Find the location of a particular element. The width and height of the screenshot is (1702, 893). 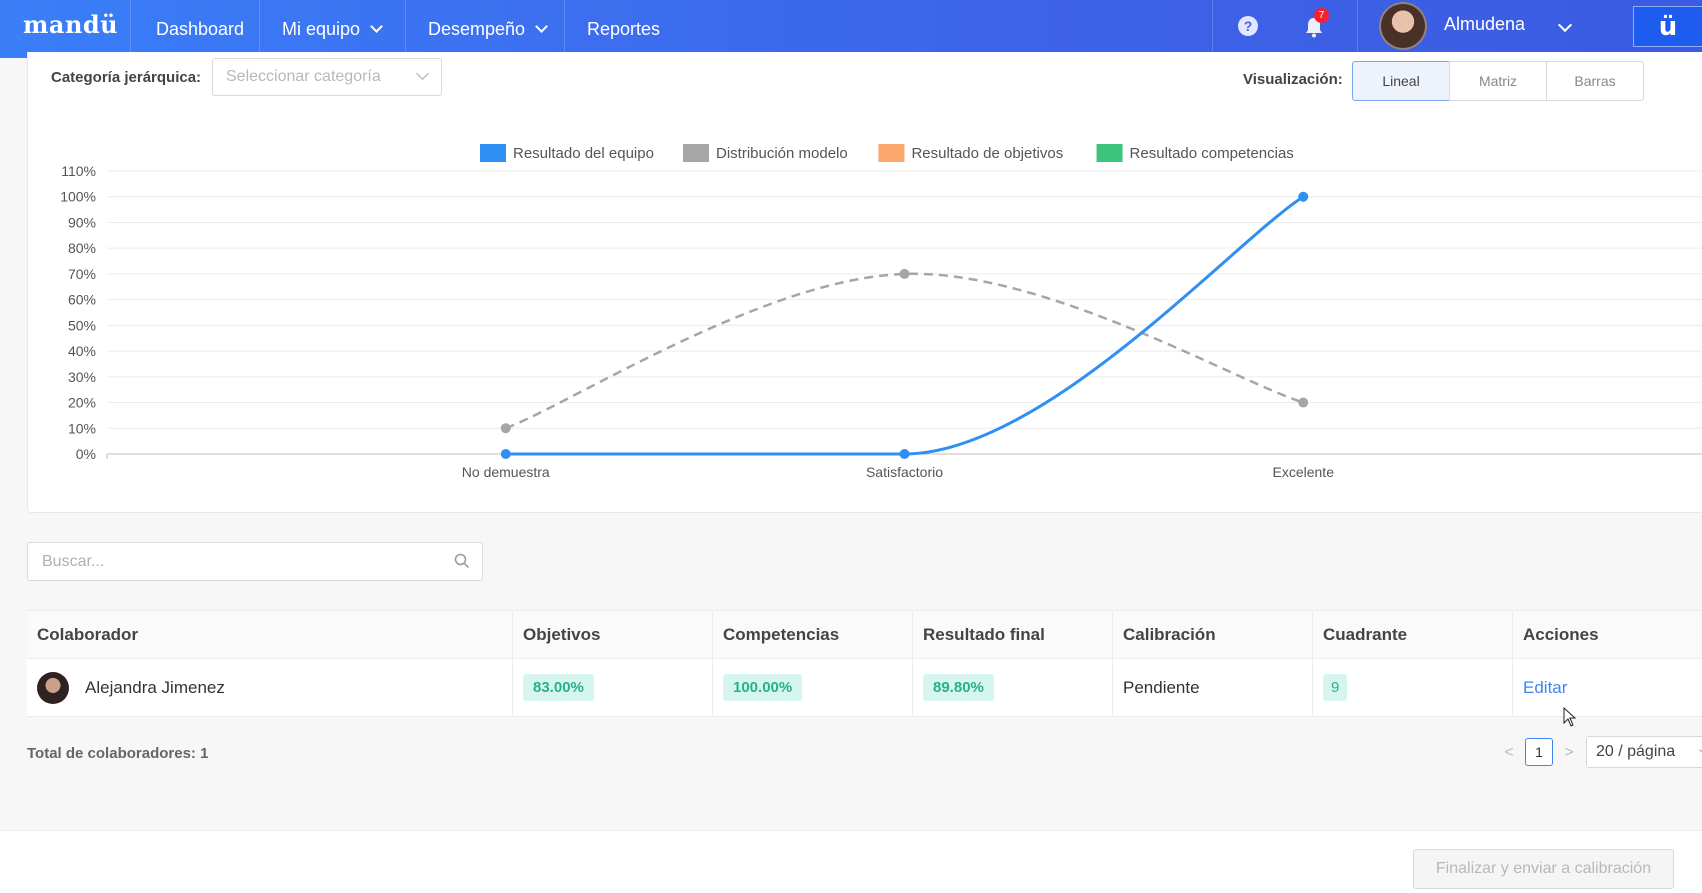

cell-competencias: 100.00% is located at coordinates (813, 687).